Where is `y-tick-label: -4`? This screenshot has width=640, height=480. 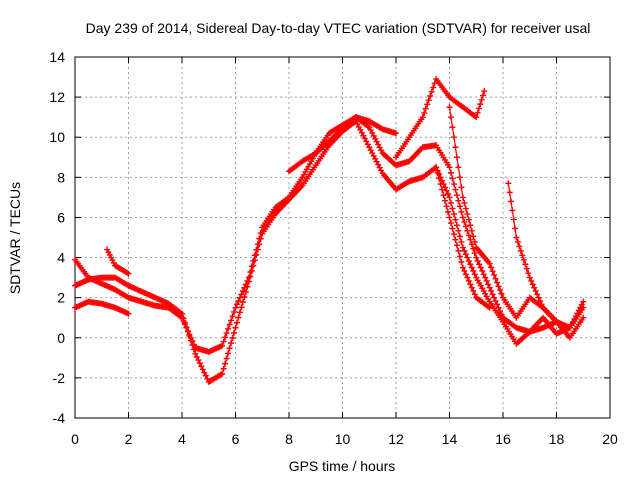
y-tick-label: -4 is located at coordinates (59, 418).